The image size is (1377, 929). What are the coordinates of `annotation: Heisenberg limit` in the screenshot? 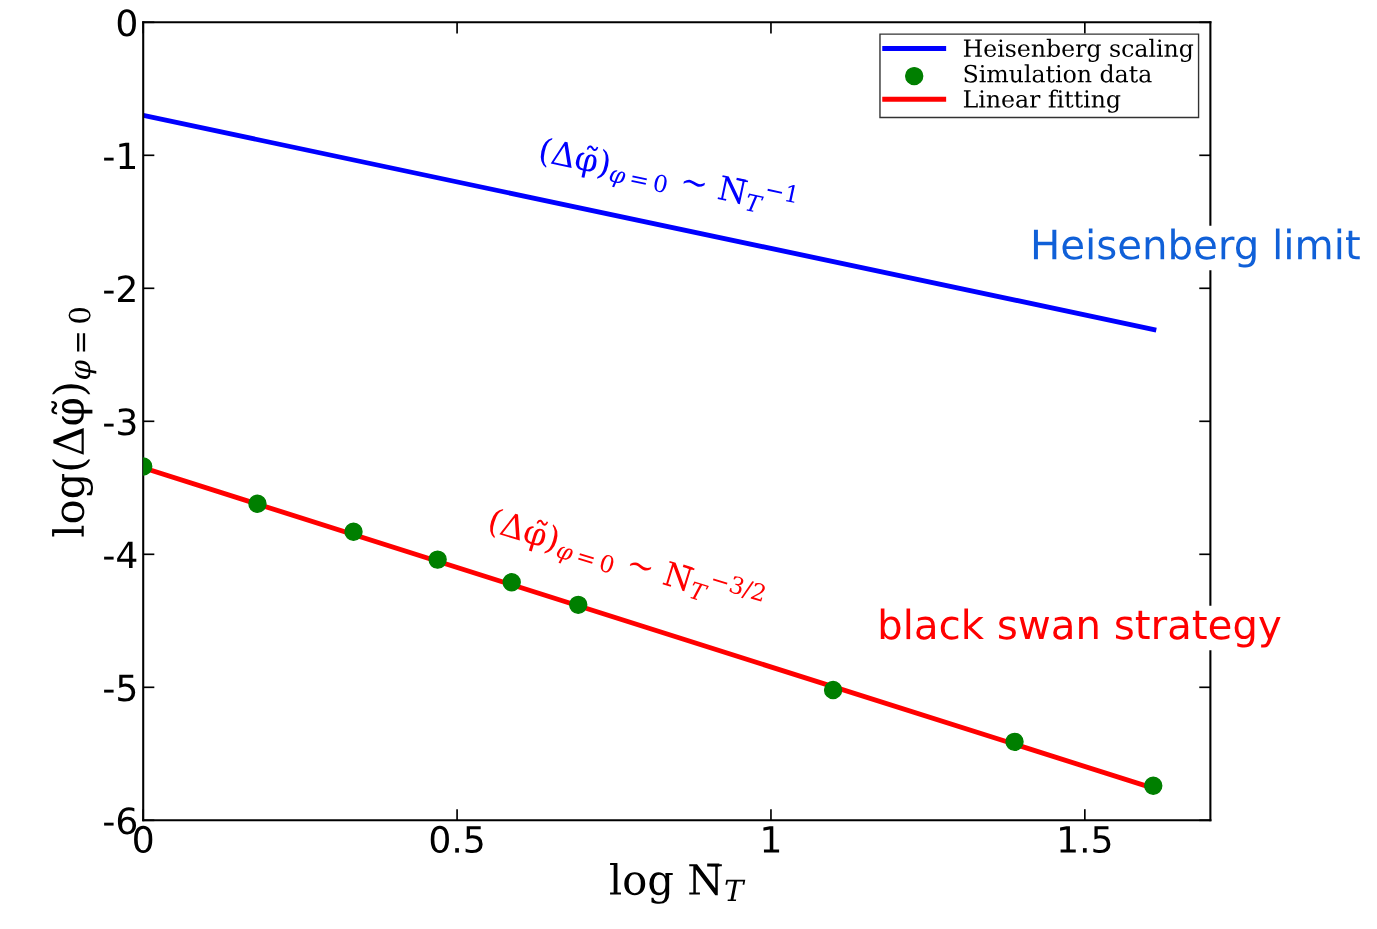 It's located at (1196, 248).